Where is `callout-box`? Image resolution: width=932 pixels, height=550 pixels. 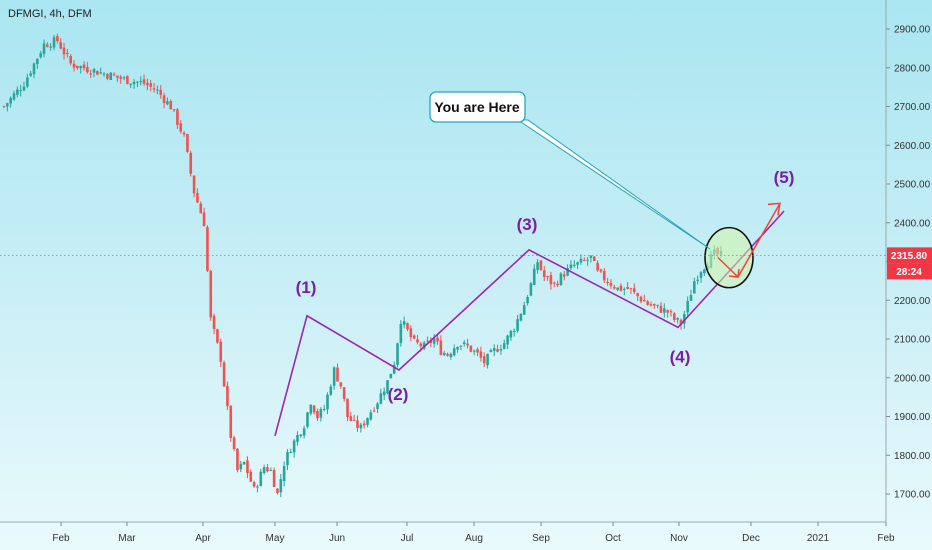 callout-box is located at coordinates (477, 107).